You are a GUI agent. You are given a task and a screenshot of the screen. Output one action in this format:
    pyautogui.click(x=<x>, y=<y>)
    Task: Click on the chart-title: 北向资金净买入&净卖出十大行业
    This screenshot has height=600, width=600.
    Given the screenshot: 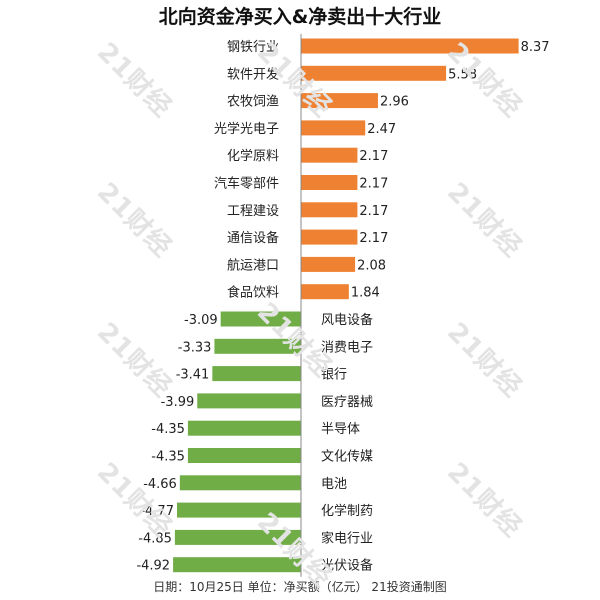 What is the action you would take?
    pyautogui.click(x=300, y=17)
    